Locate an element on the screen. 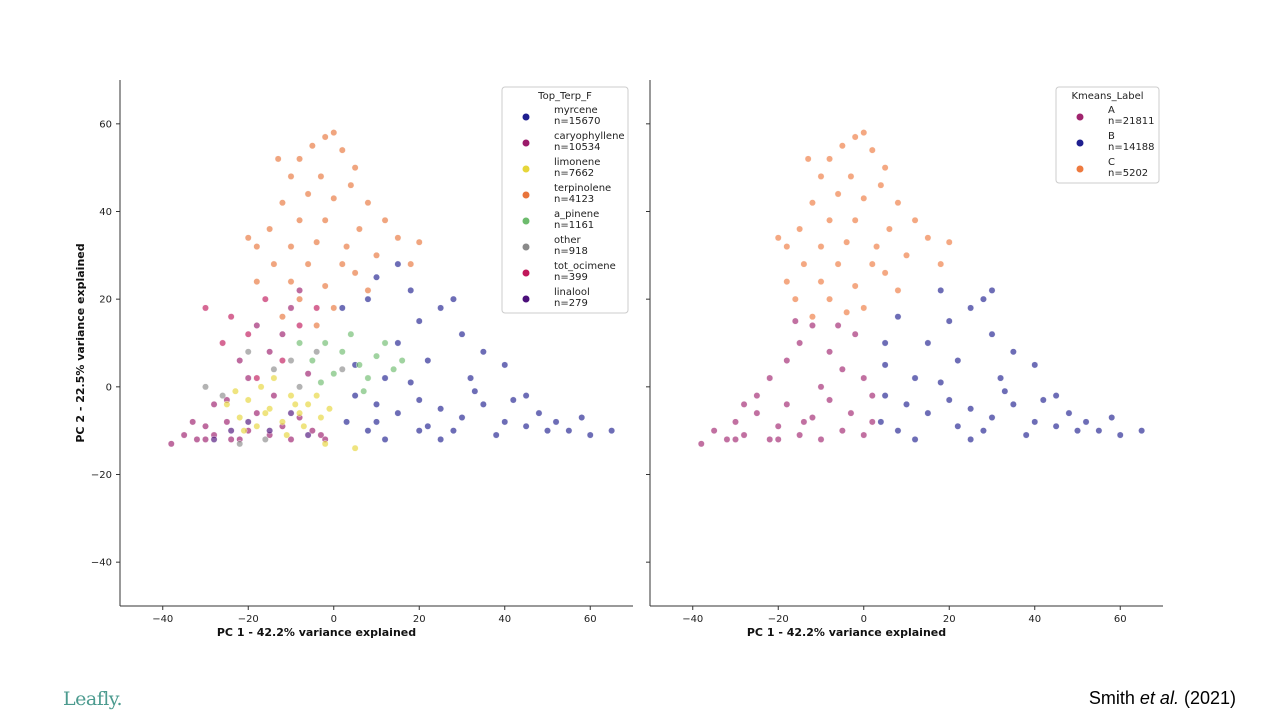 The width and height of the screenshot is (1280, 720). legend-title: Top_Terp_F is located at coordinates (564, 96).